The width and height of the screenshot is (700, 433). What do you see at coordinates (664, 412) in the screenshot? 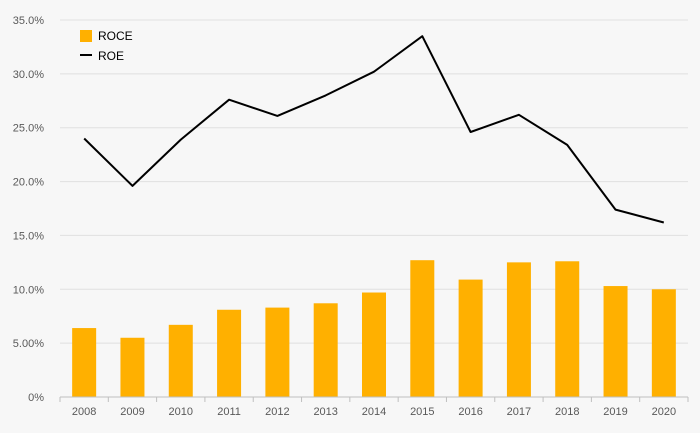
I see `x-tick-label: 2020` at bounding box center [664, 412].